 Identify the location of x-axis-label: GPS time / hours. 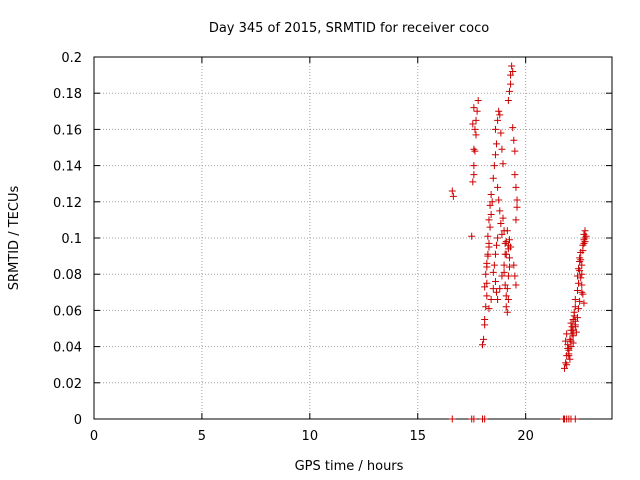
(349, 466).